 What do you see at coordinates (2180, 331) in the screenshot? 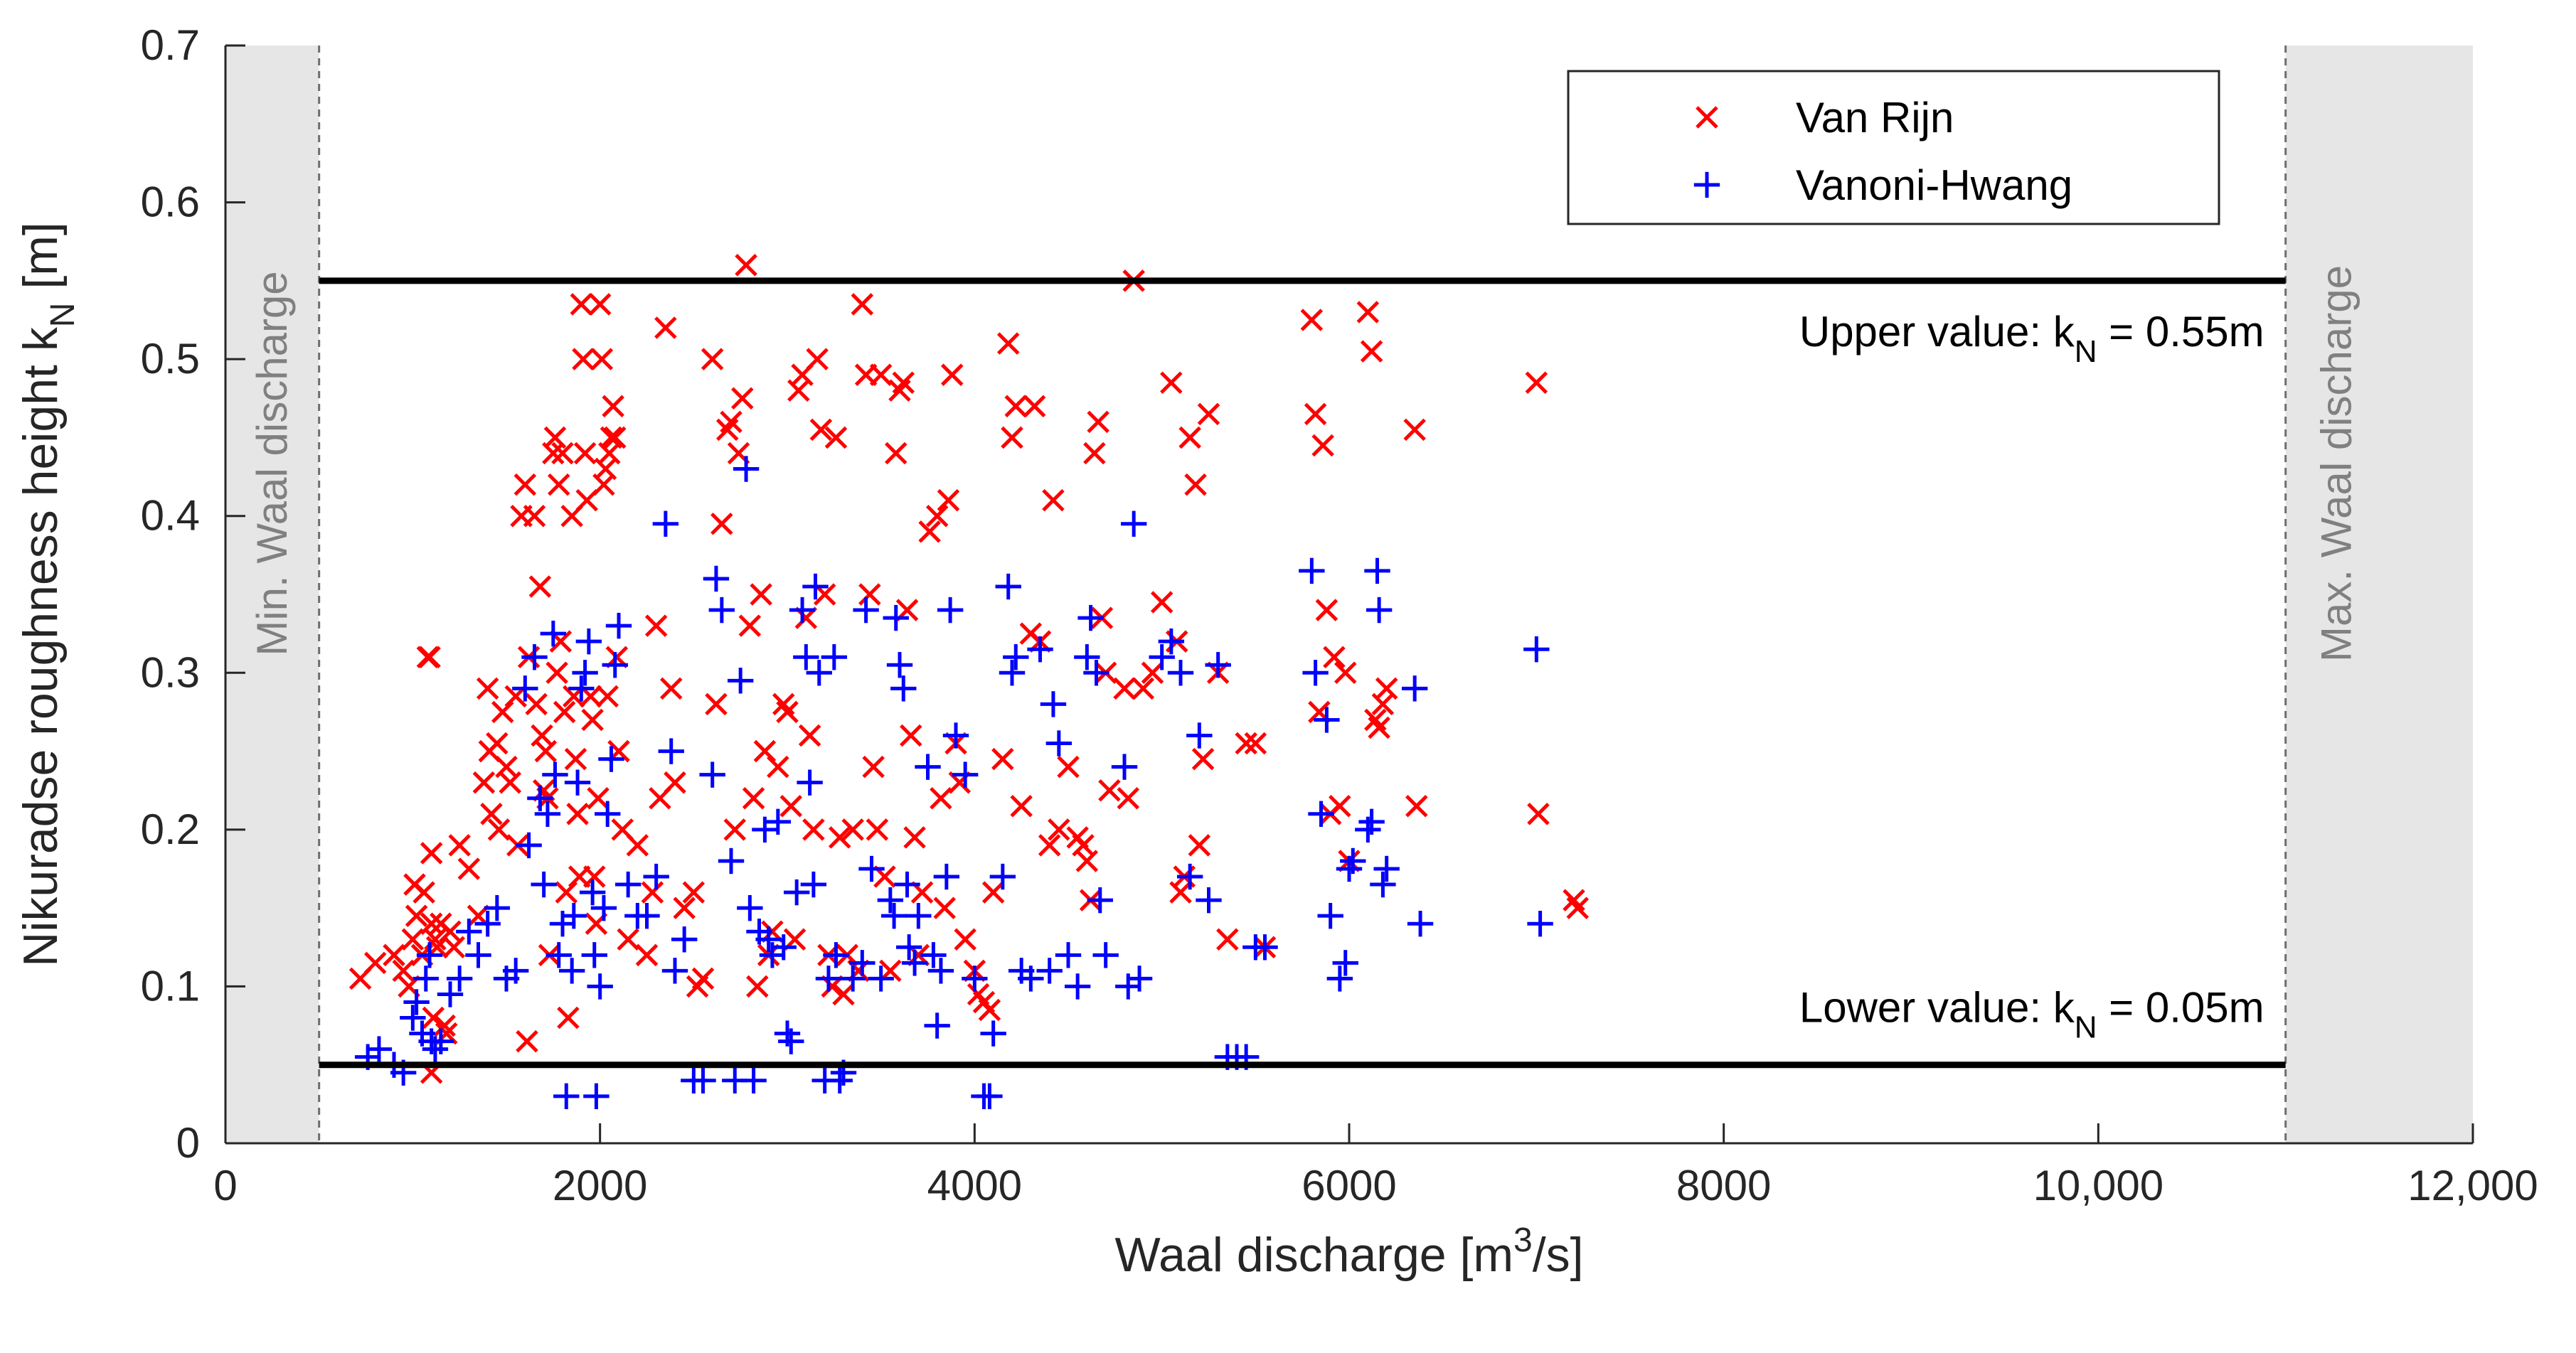
I see `upper-value-label-post: = 0.55m` at bounding box center [2180, 331].